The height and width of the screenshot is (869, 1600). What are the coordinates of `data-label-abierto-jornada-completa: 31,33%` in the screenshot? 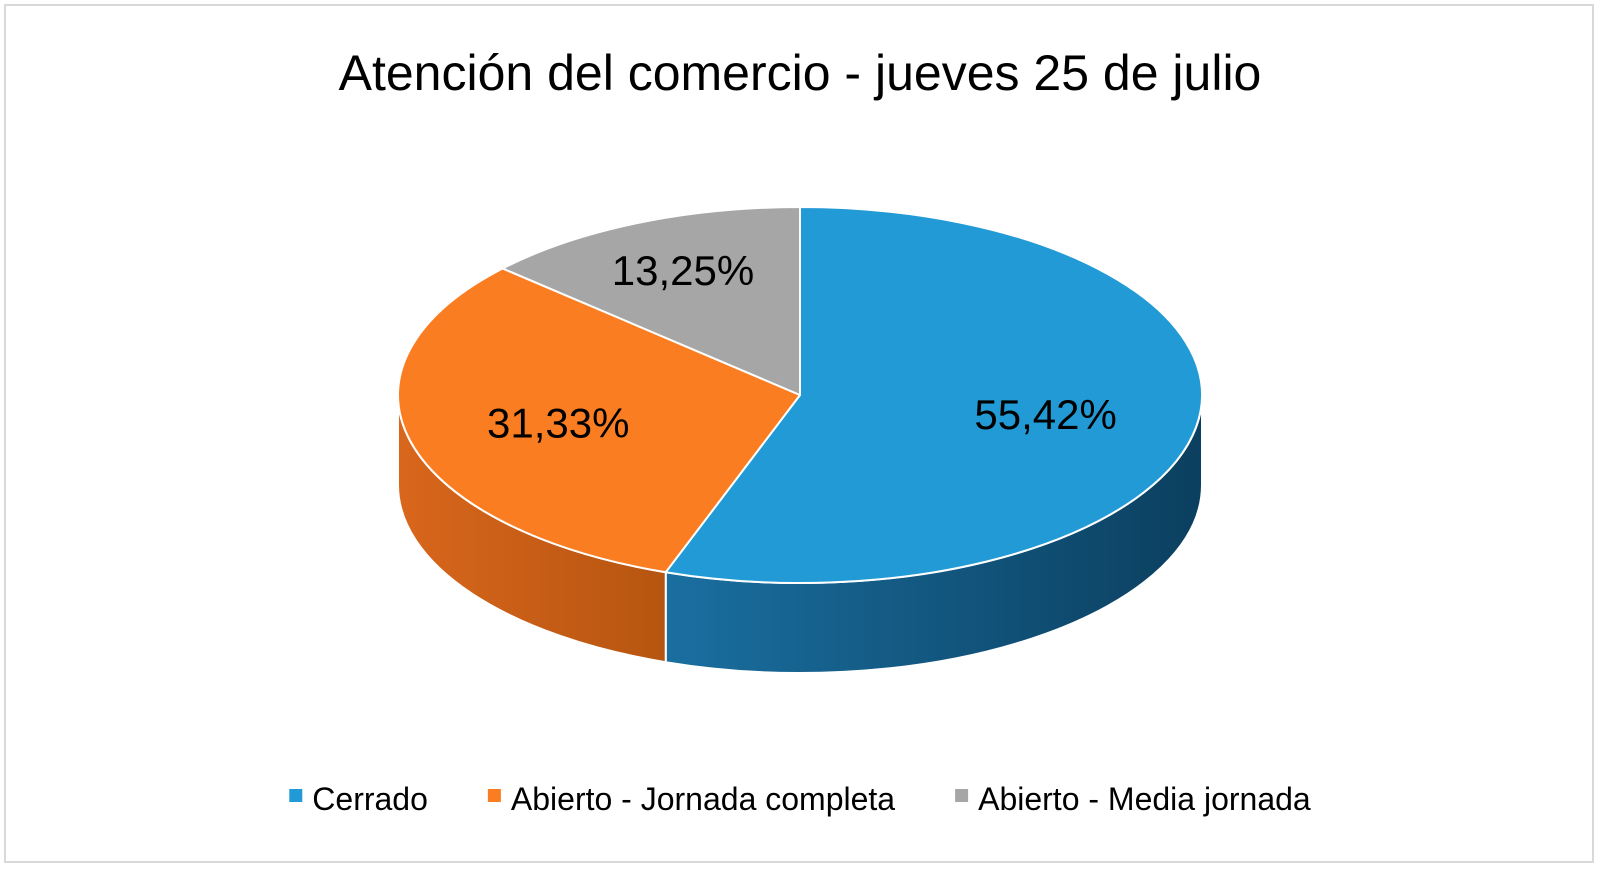 It's located at (558, 422).